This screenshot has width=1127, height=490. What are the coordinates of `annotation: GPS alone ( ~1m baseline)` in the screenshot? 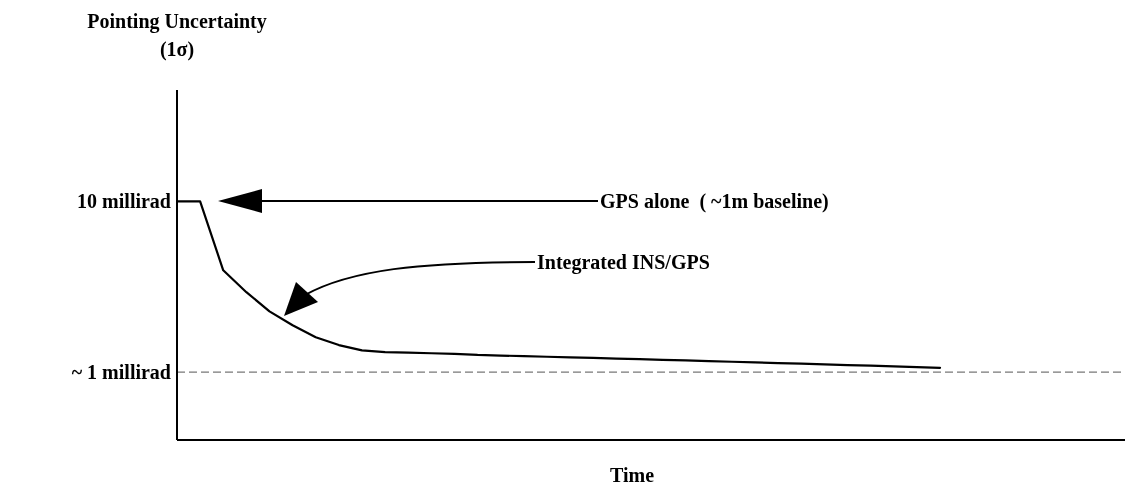 It's located at (714, 201).